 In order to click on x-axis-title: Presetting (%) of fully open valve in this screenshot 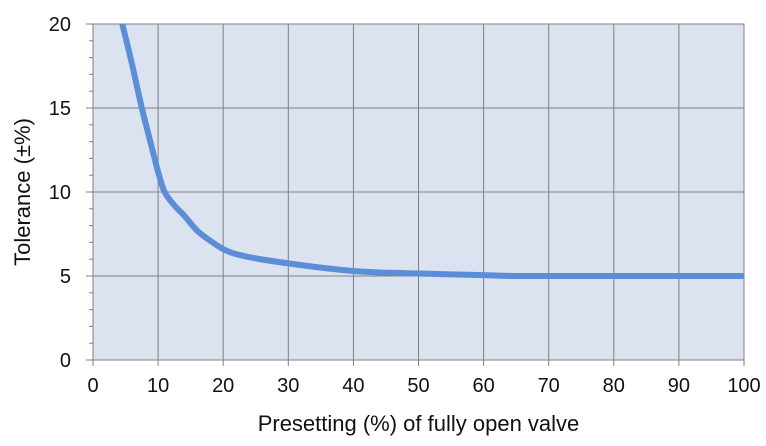, I will do `click(419, 423)`.